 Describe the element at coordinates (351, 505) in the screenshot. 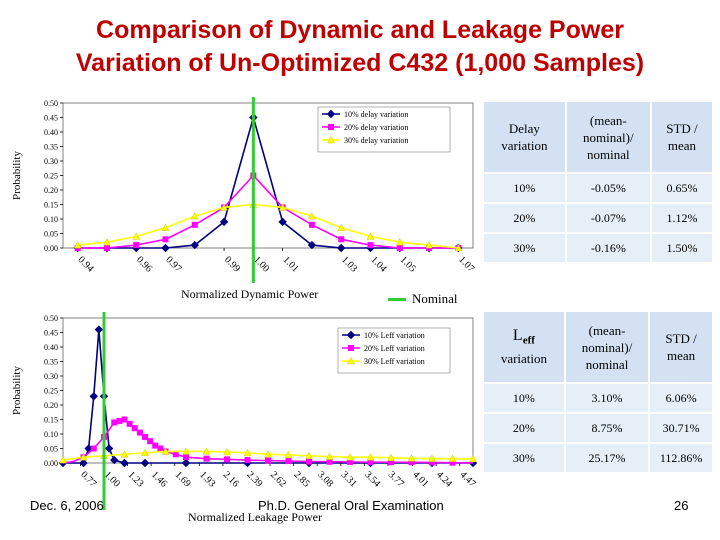

I see `footer-title: Ph.D. General Oral Examination` at that location.